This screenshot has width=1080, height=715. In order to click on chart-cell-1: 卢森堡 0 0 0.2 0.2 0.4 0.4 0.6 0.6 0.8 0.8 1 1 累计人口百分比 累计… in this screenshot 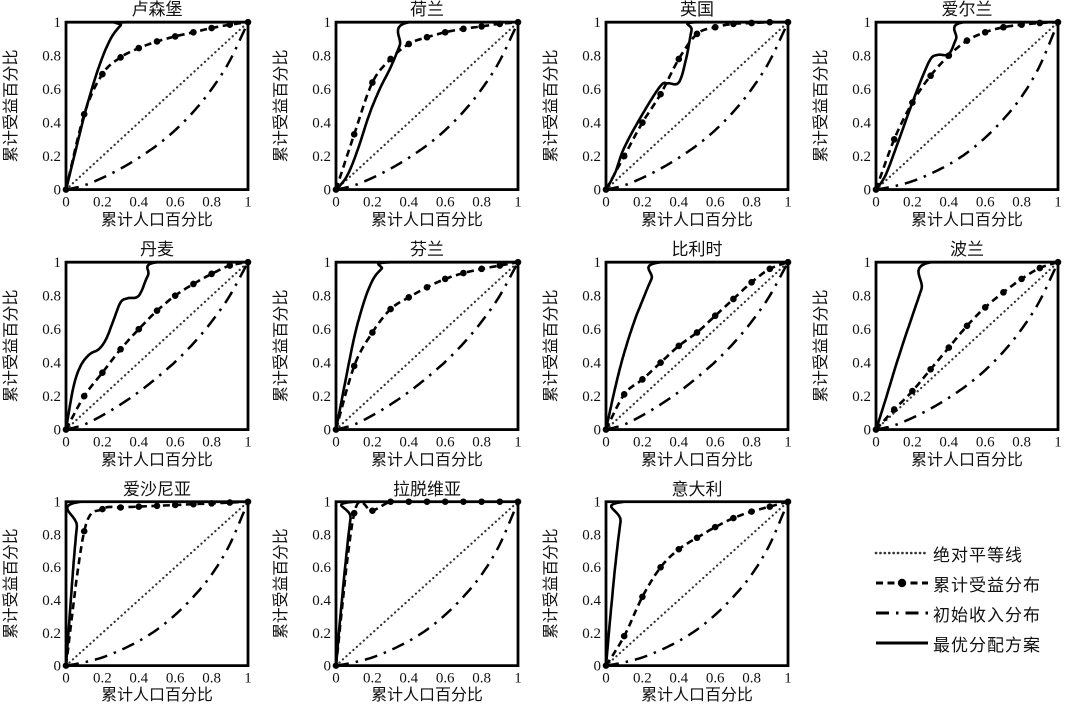, I will do `click(135, 120)`.